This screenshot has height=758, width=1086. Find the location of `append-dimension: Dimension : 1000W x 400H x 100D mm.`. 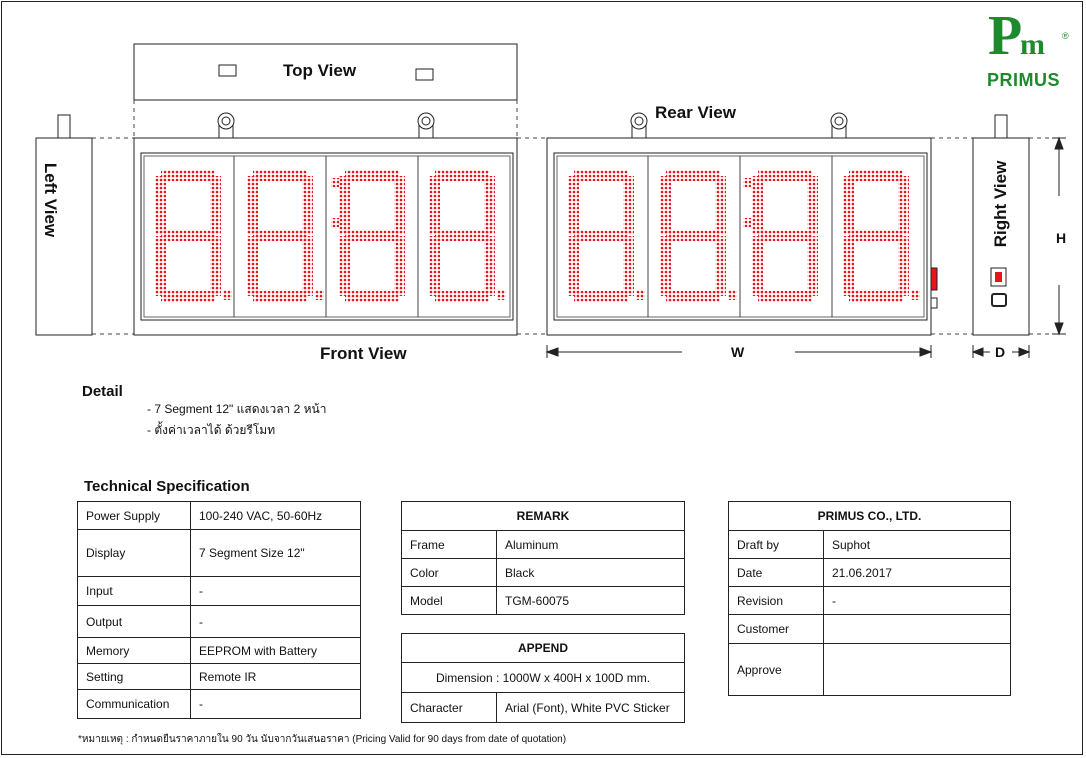

append-dimension: Dimension : 1000W x 400H x 100D mm. is located at coordinates (543, 677).